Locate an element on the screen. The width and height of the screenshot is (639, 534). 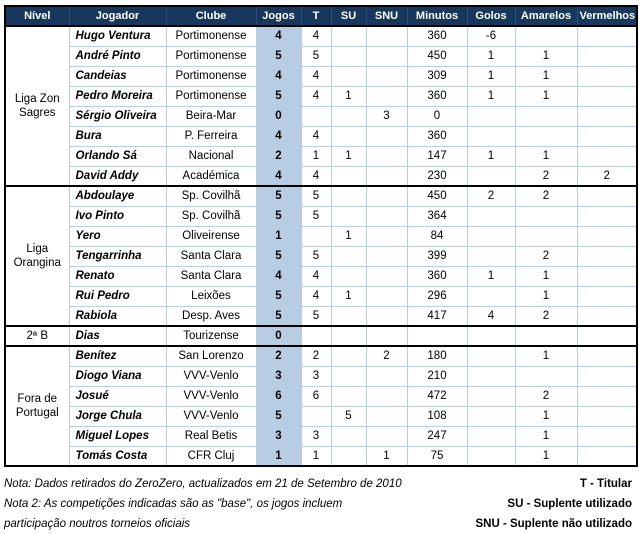
player-name-cell: Sérgio Oliveira is located at coordinates (117, 116).